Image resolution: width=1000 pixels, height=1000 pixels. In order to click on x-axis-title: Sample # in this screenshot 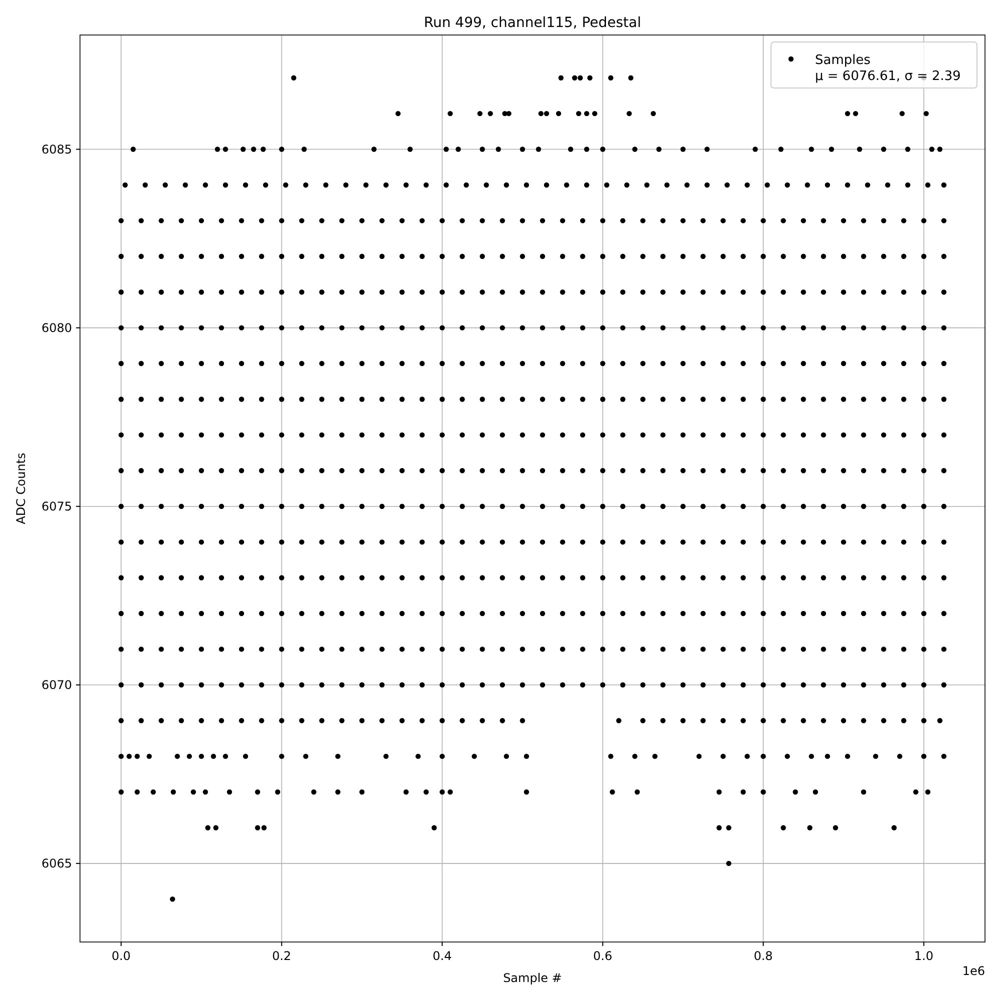, I will do `click(532, 978)`.